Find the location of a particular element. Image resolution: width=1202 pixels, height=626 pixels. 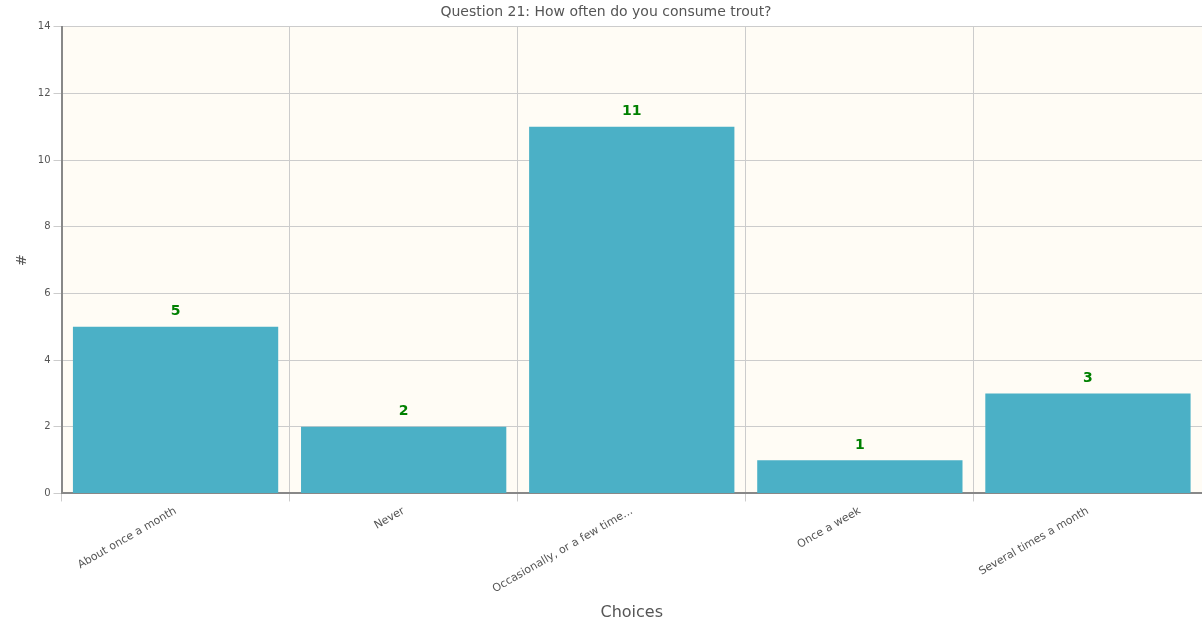

data-label: 11 is located at coordinates (632, 110).